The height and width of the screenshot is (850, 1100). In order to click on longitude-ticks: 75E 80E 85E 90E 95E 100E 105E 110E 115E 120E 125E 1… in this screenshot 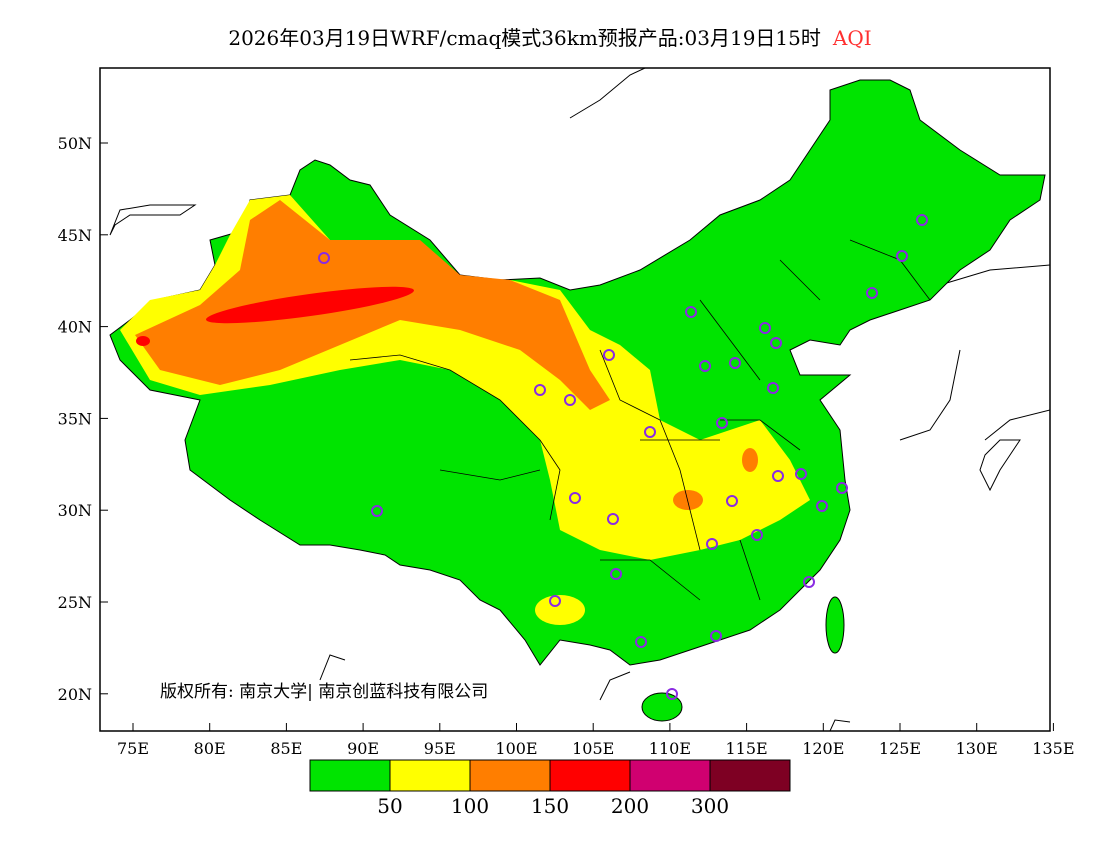, I will do `click(596, 740)`.